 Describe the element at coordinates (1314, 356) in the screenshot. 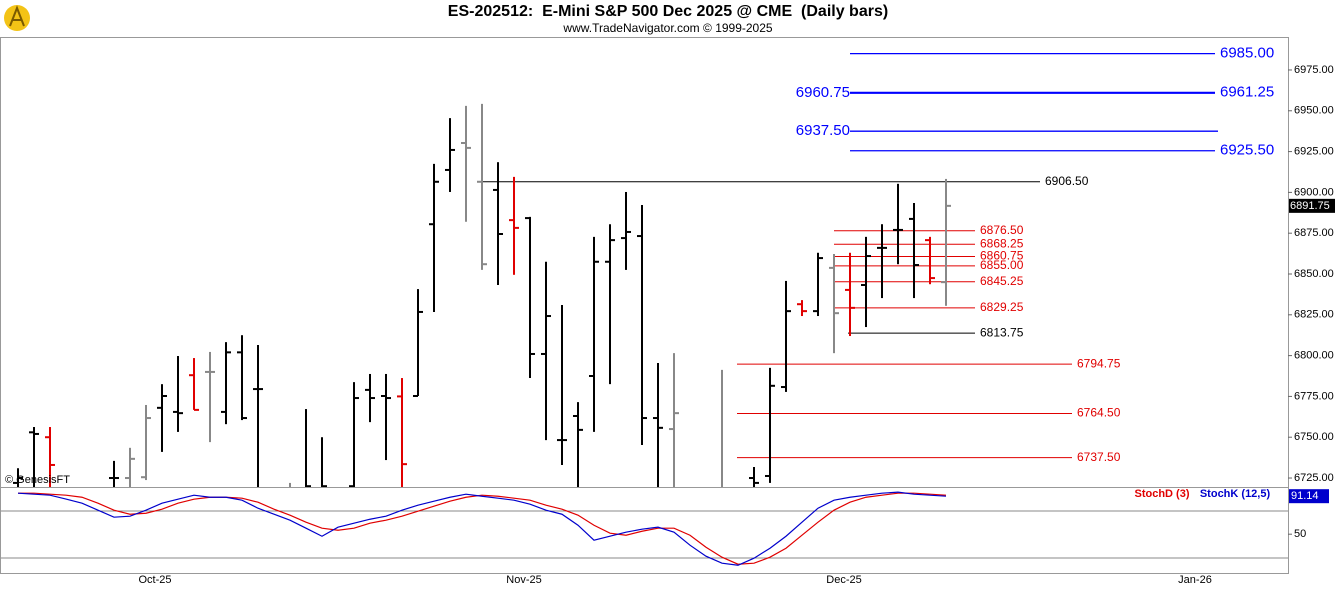

I see `y-tick-label: 6800.00` at that location.